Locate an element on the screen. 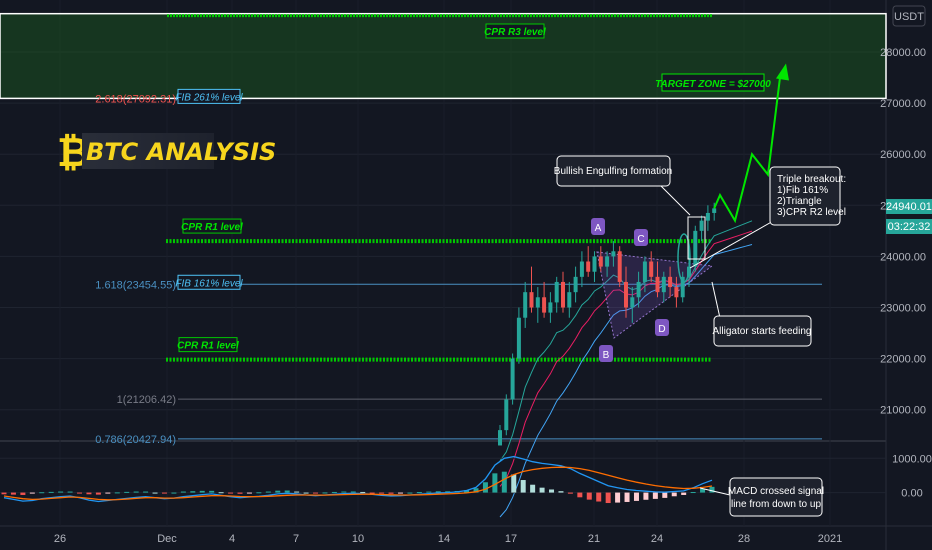 The width and height of the screenshot is (932, 550). target-zone-box is located at coordinates (713, 82).